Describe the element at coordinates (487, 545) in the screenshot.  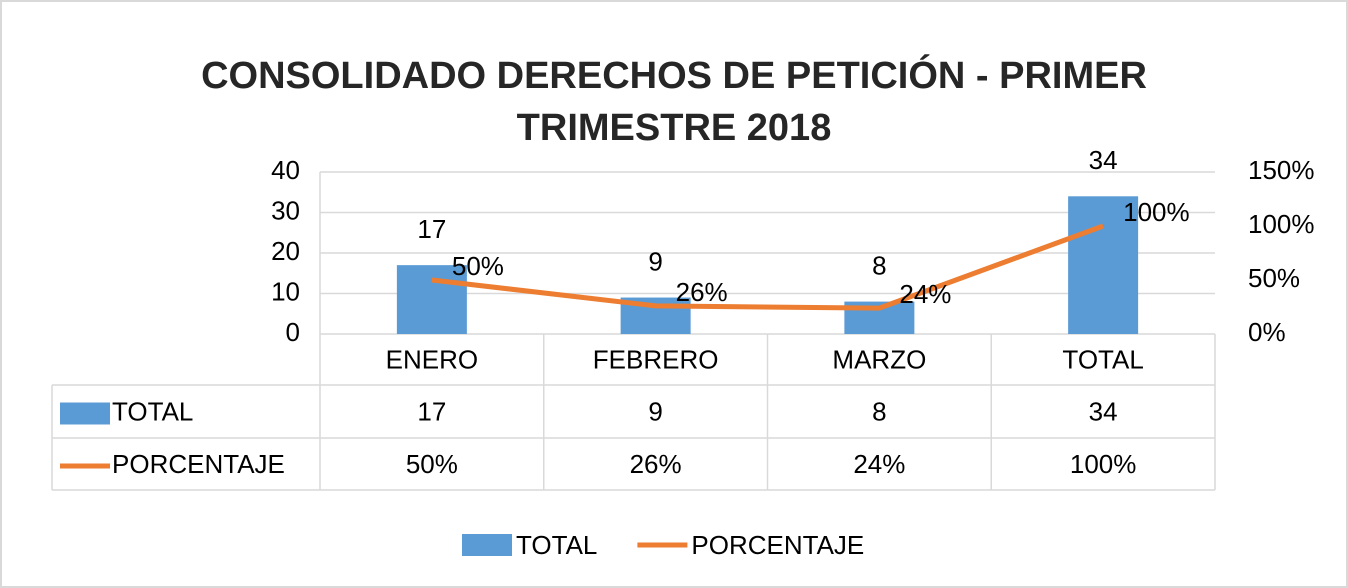
I see `legend-key` at that location.